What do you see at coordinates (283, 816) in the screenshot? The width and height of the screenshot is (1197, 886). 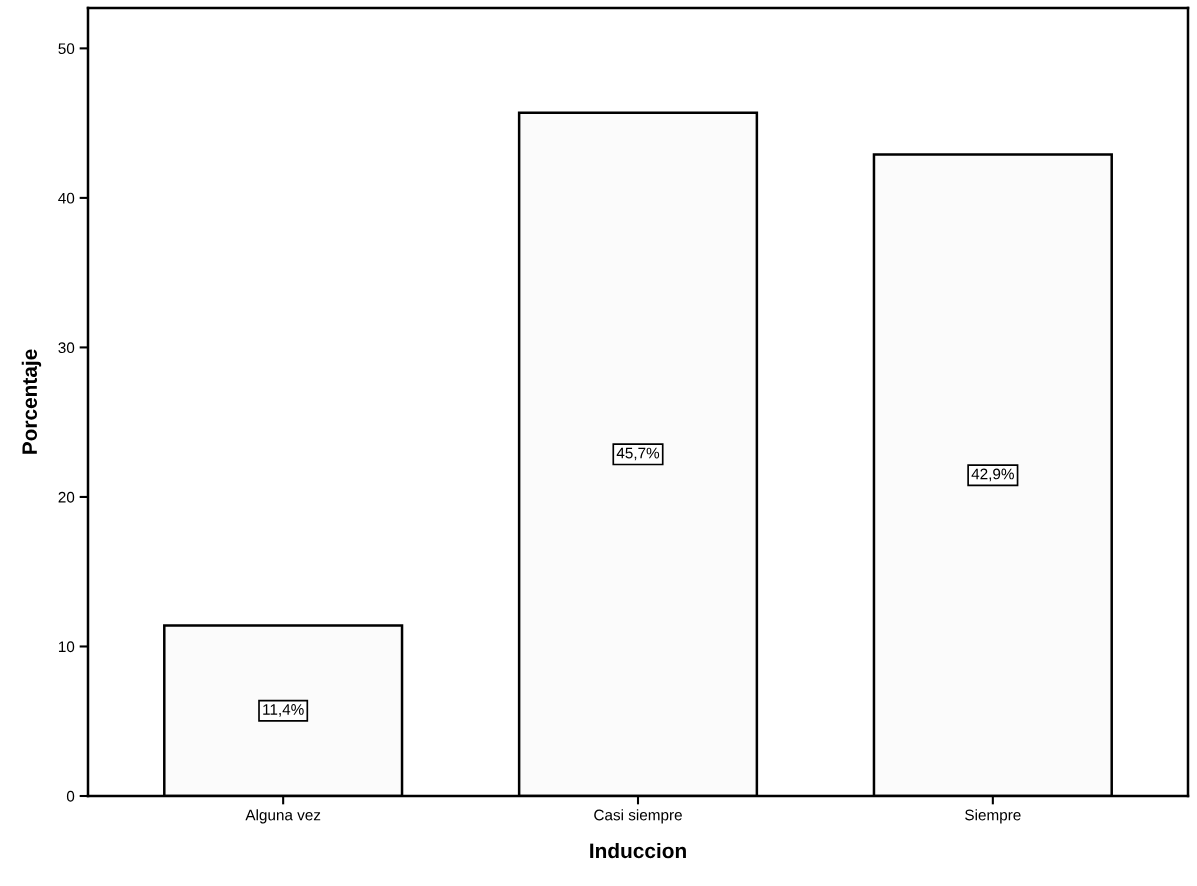 I see `x-tick-label: Alguna vez` at bounding box center [283, 816].